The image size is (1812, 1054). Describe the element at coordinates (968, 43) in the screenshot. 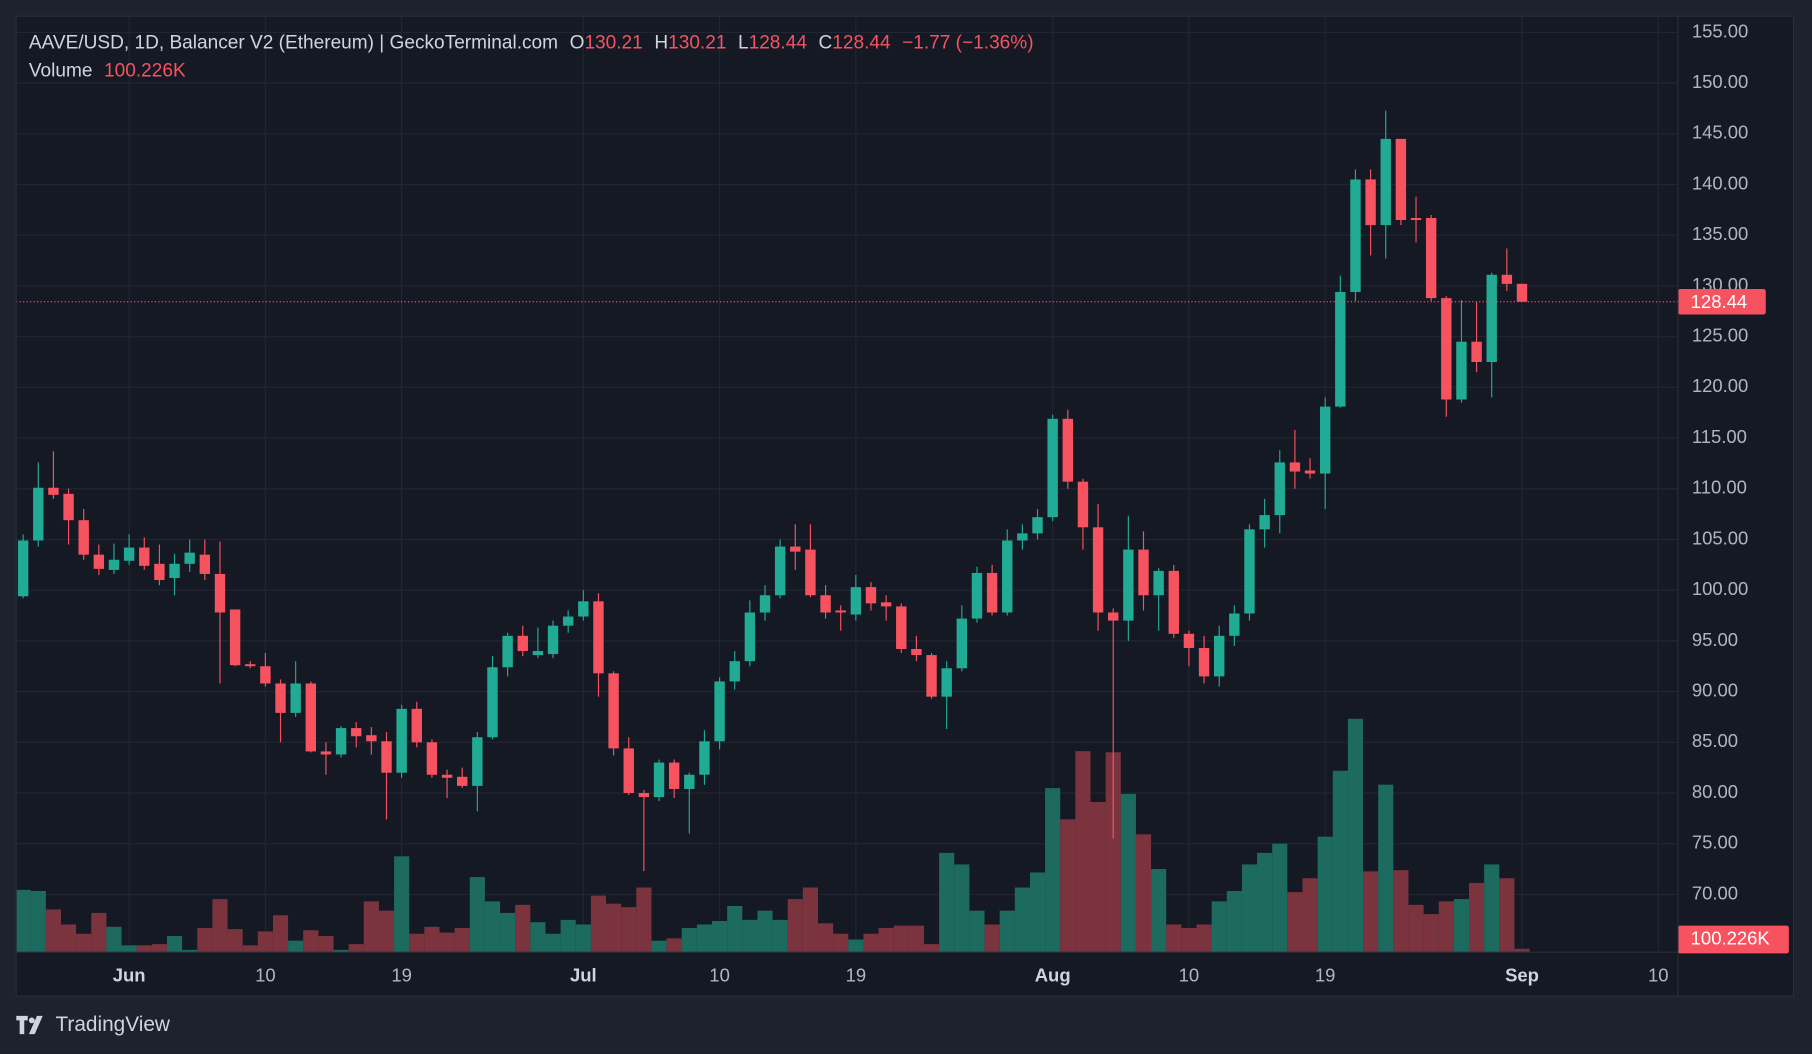

I see `change: −1.77 (−1.36%)` at that location.